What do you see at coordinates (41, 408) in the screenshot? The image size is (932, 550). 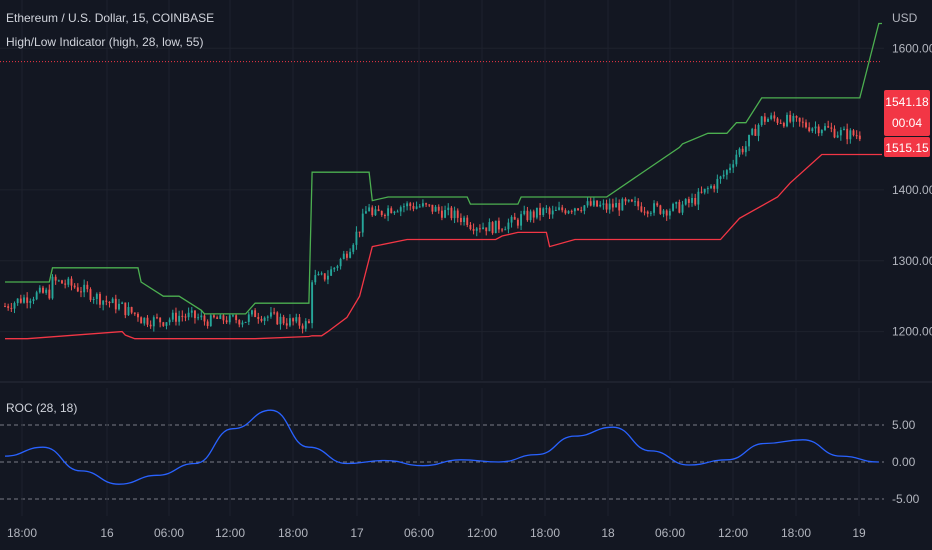 I see `roc-title: ROC (28, 18)` at bounding box center [41, 408].